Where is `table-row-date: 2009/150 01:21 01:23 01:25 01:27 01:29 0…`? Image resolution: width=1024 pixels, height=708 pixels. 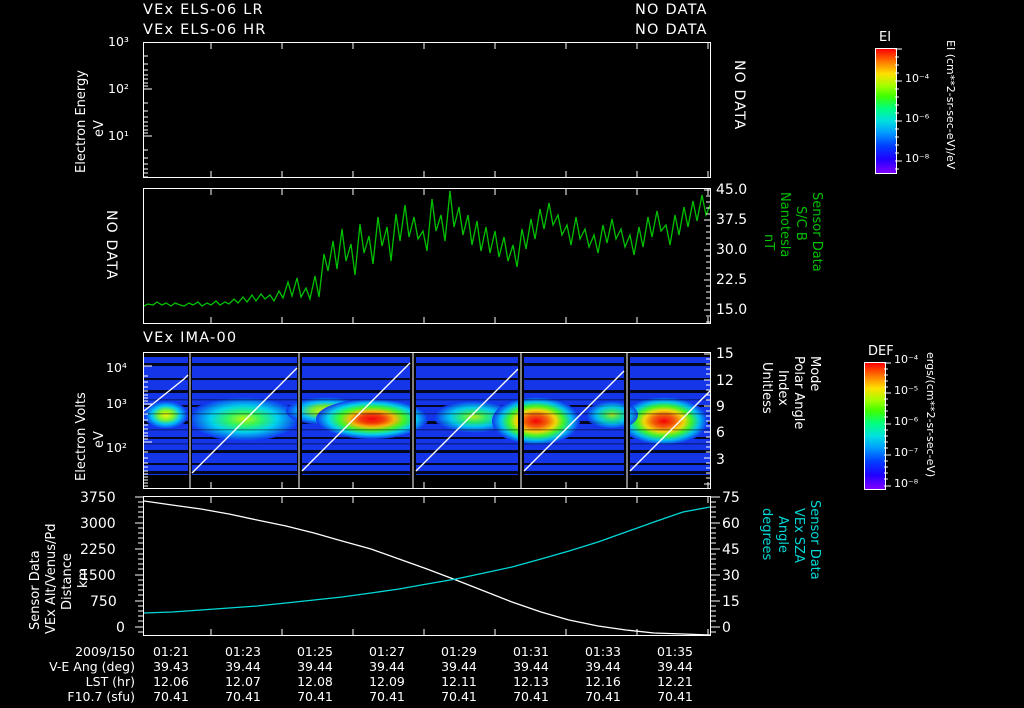 table-row-date: 2009/150 01:21 01:23 01:25 01:27 01:29 0… is located at coordinates (355, 651).